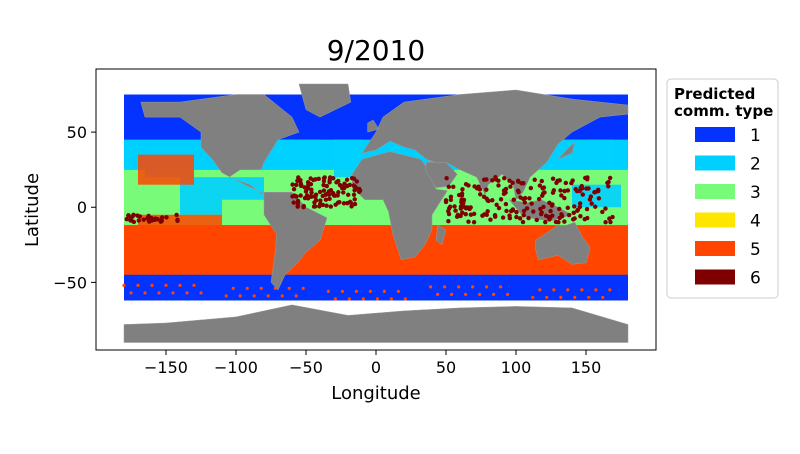 Image resolution: width=800 pixels, height=454 pixels. I want to click on landmass-australia, so click(563, 243).